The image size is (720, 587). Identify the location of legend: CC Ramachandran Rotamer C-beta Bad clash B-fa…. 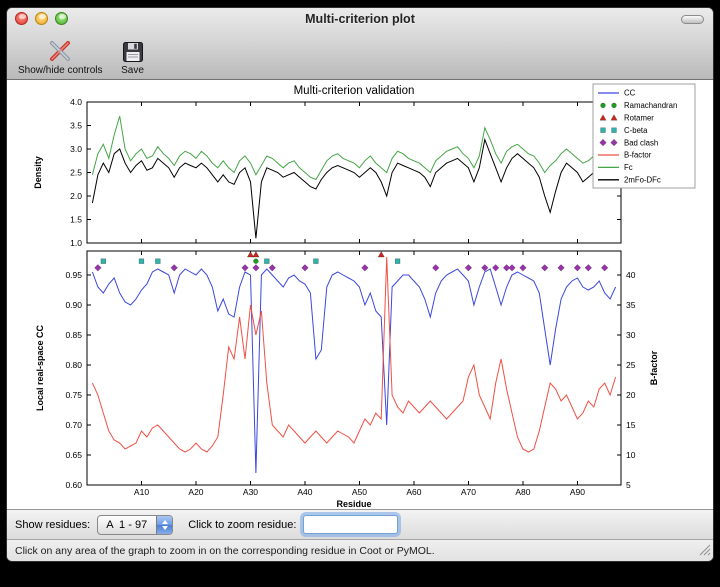
(644, 136).